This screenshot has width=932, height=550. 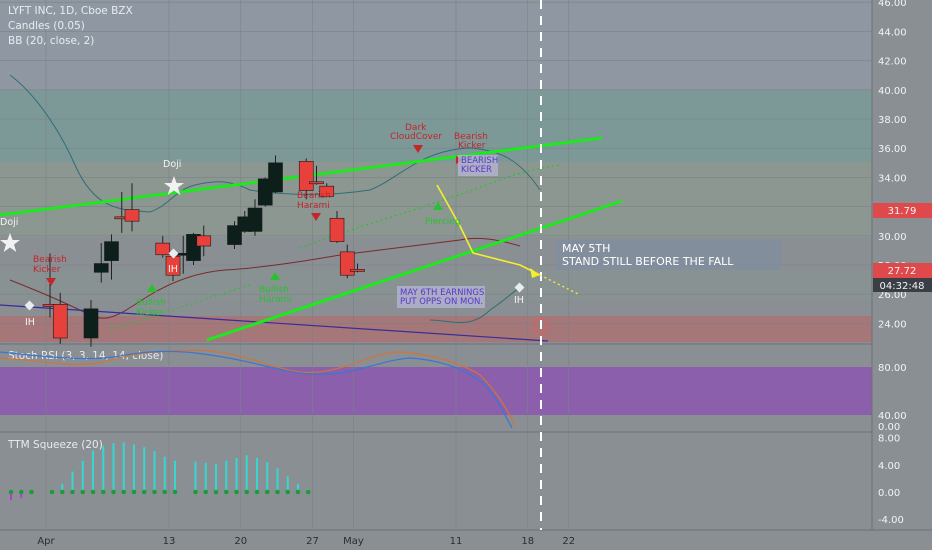 I want to click on time-axis: Apr 13 20 27 May 11 18 22, so click(x=306, y=541).